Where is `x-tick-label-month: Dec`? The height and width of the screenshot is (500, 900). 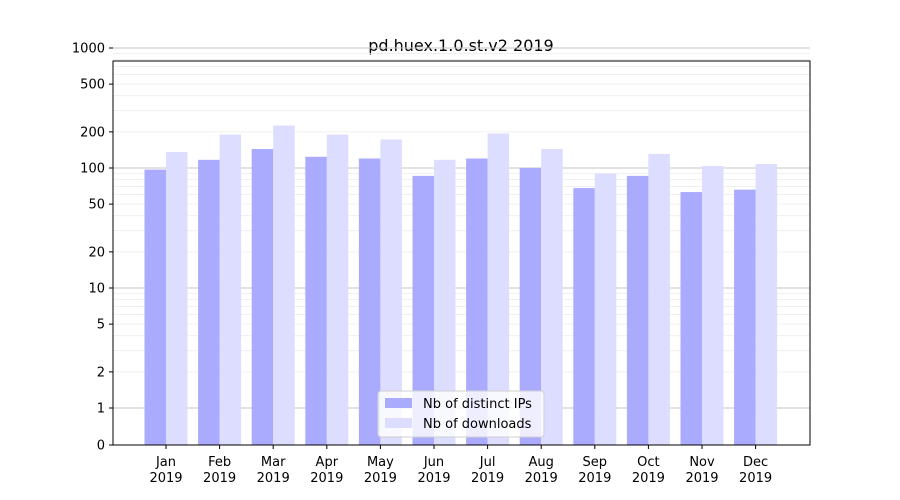
x-tick-label-month: Dec is located at coordinates (755, 462).